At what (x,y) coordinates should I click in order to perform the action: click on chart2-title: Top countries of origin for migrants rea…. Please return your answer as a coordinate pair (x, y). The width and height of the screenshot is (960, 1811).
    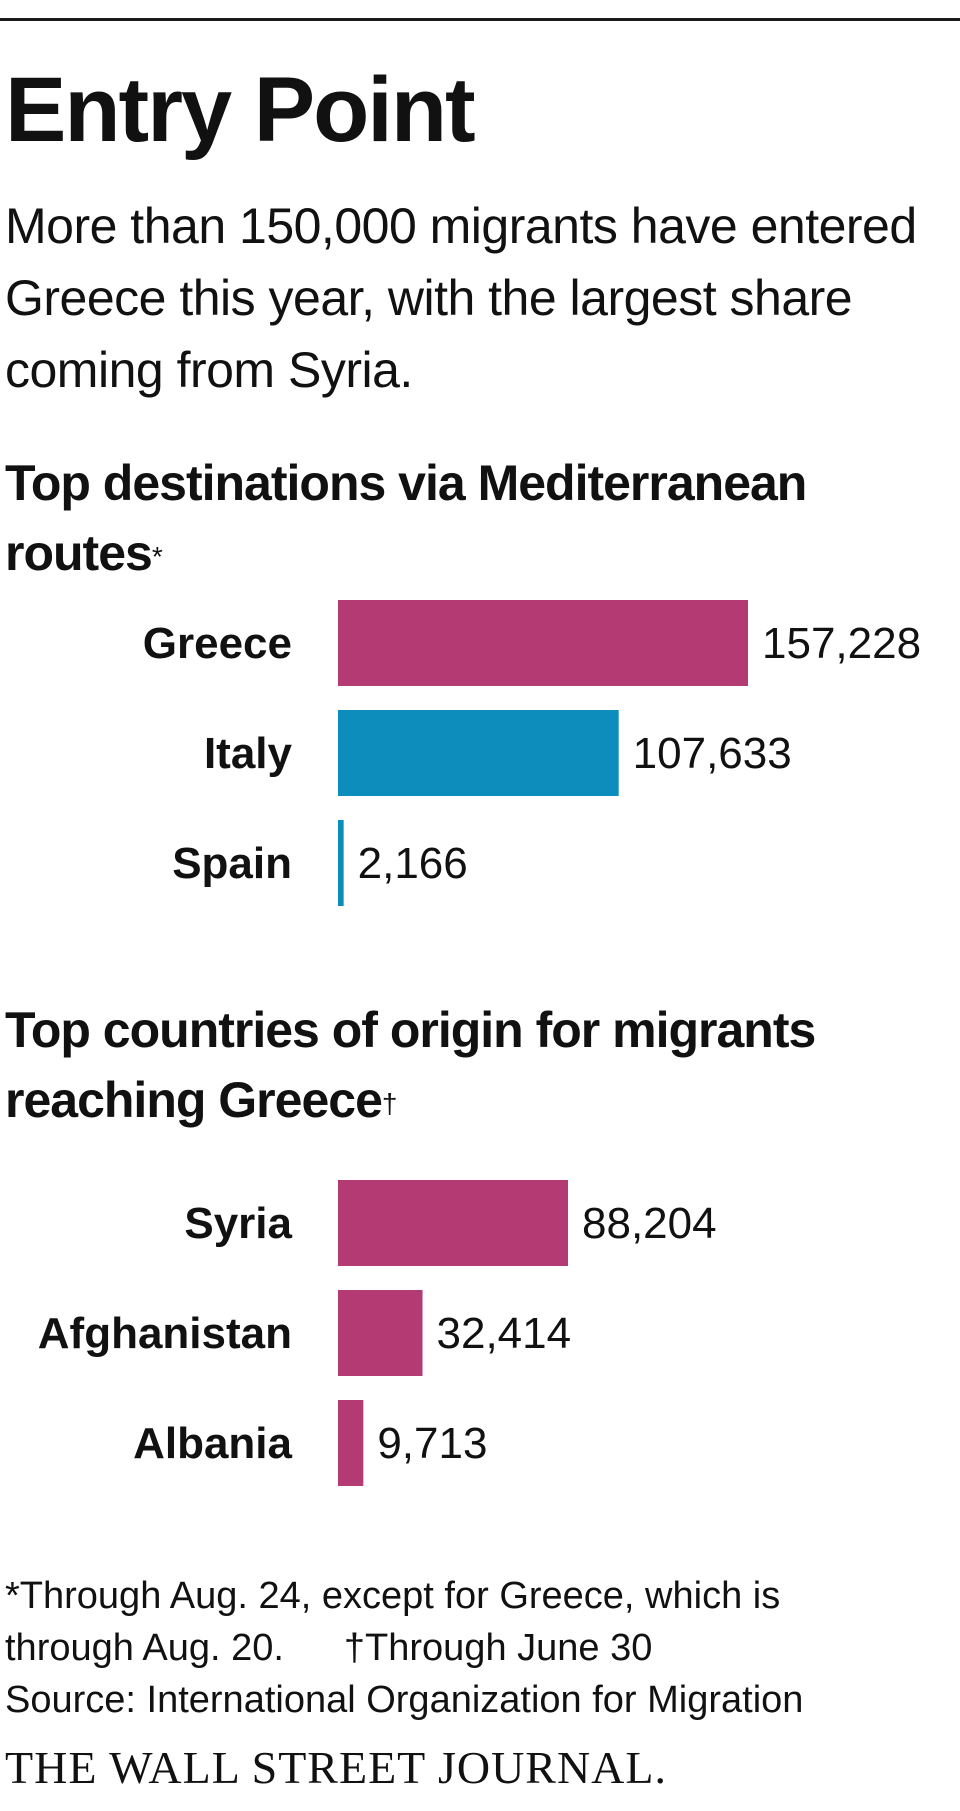
    Looking at the image, I should click on (480, 1065).